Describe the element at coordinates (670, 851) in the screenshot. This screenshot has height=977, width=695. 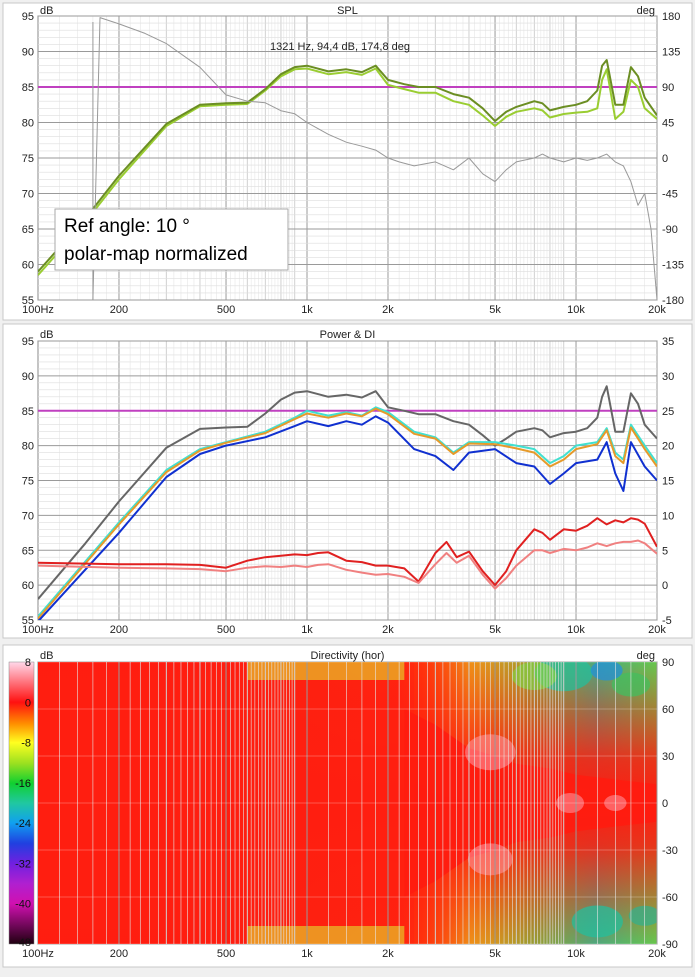
I see `y-tick-right-2: -30` at that location.